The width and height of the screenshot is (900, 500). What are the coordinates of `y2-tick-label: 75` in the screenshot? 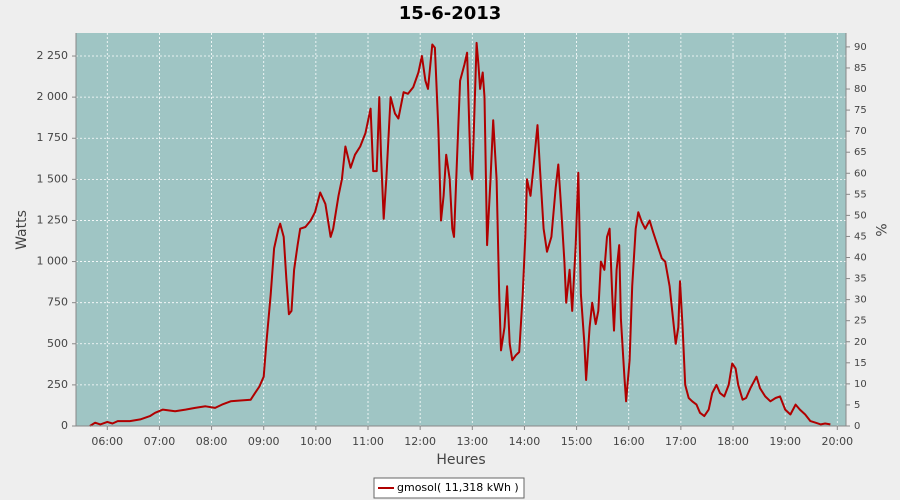 It's located at (860, 110).